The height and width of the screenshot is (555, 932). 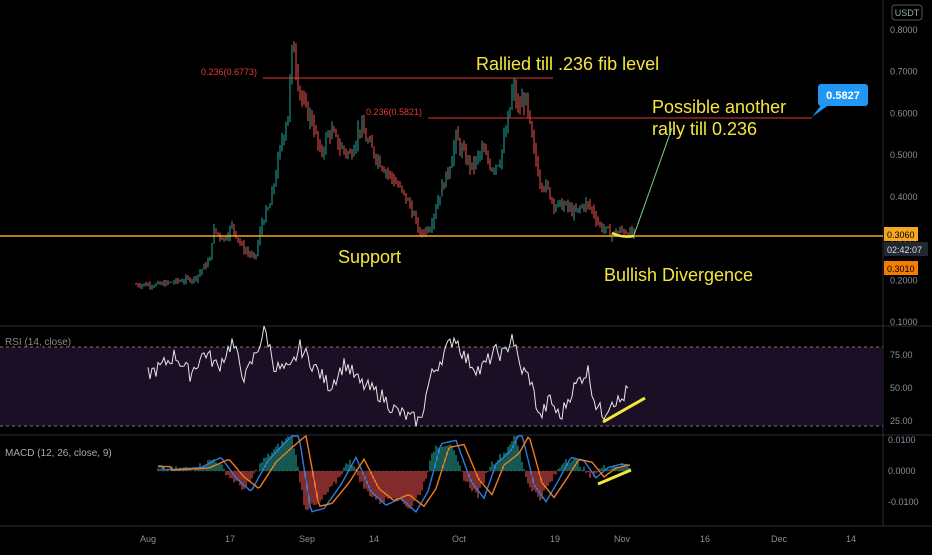 What do you see at coordinates (705, 539) in the screenshot?
I see `time-tick-label: 16` at bounding box center [705, 539].